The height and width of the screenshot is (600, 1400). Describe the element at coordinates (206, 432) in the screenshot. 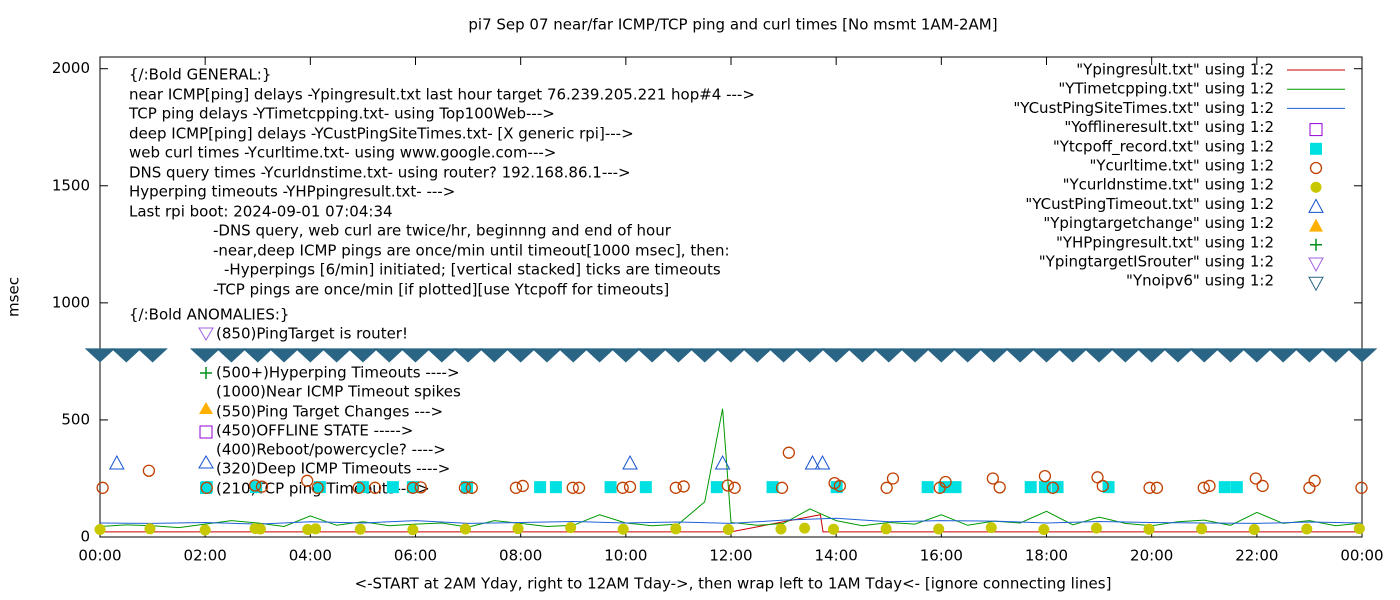

I see `icon` at that location.